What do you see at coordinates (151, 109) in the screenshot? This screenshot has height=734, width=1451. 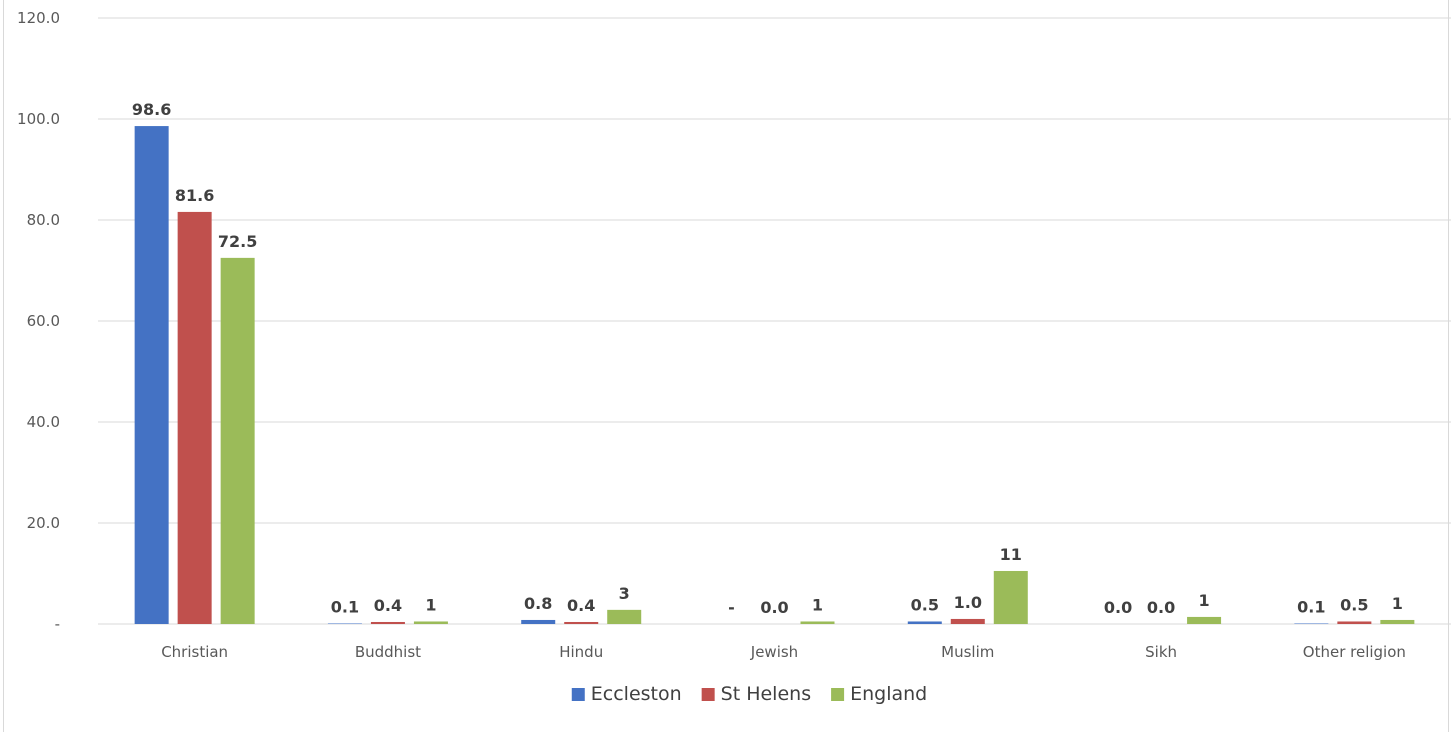 I see `data-label: 98.6` at bounding box center [151, 109].